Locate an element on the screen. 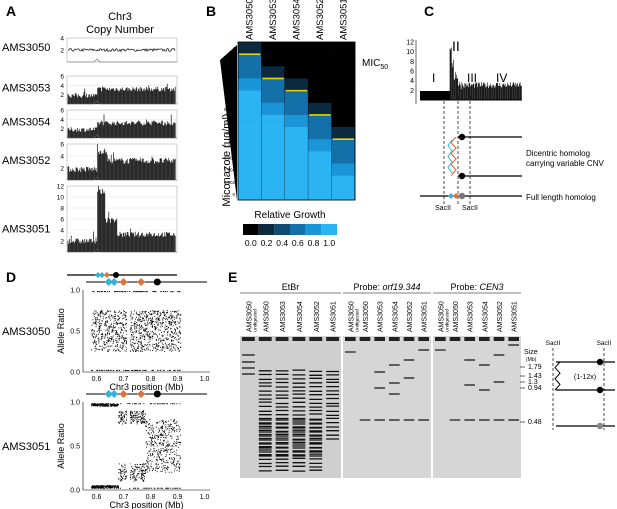 This screenshot has height=509, width=617. region-iii: III is located at coordinates (472, 78).